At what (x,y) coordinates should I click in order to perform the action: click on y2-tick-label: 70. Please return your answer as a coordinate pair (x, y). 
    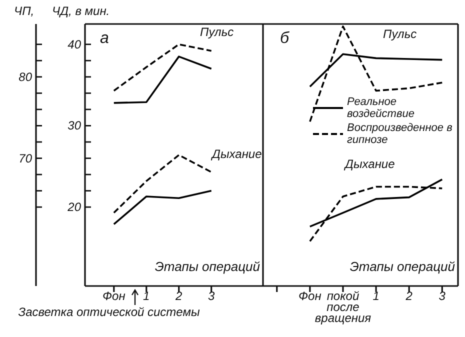
    Looking at the image, I should click on (25, 158).